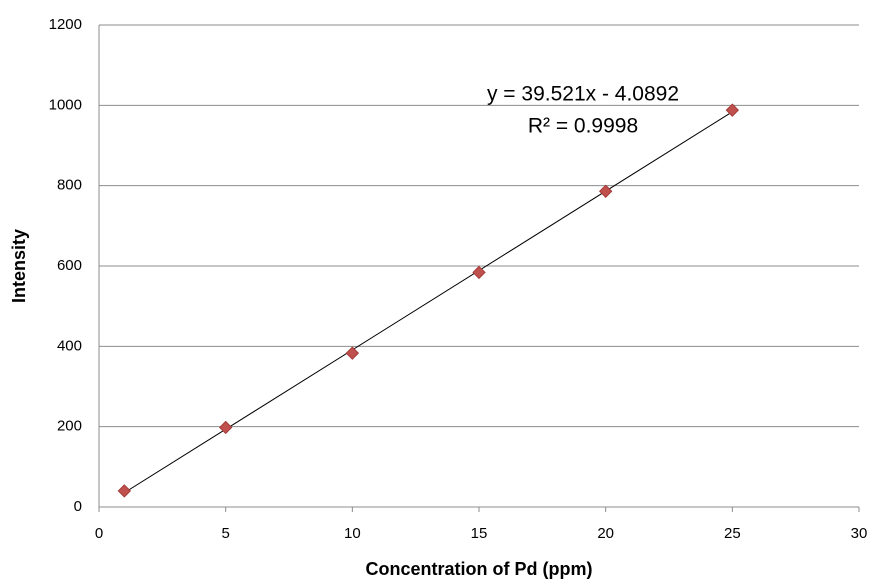  I want to click on r-squared: R² = 0.9998, so click(583, 126).